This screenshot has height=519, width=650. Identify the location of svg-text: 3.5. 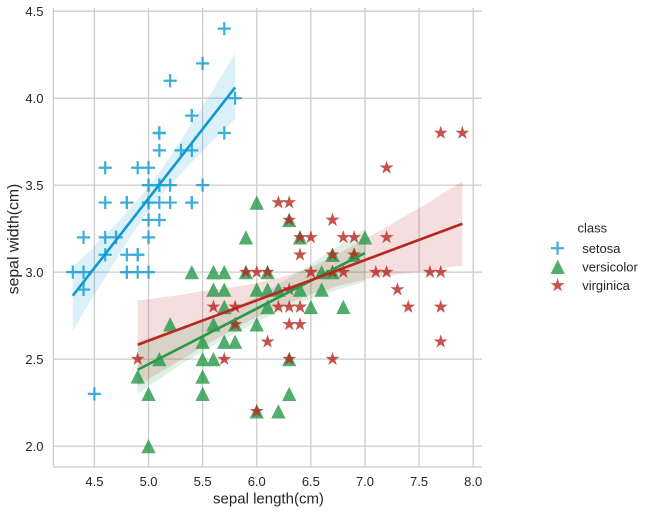
(34, 185).